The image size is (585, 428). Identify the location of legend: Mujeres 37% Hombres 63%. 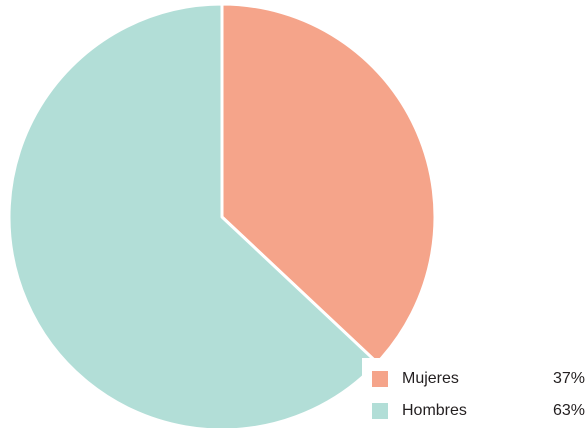
(473, 393).